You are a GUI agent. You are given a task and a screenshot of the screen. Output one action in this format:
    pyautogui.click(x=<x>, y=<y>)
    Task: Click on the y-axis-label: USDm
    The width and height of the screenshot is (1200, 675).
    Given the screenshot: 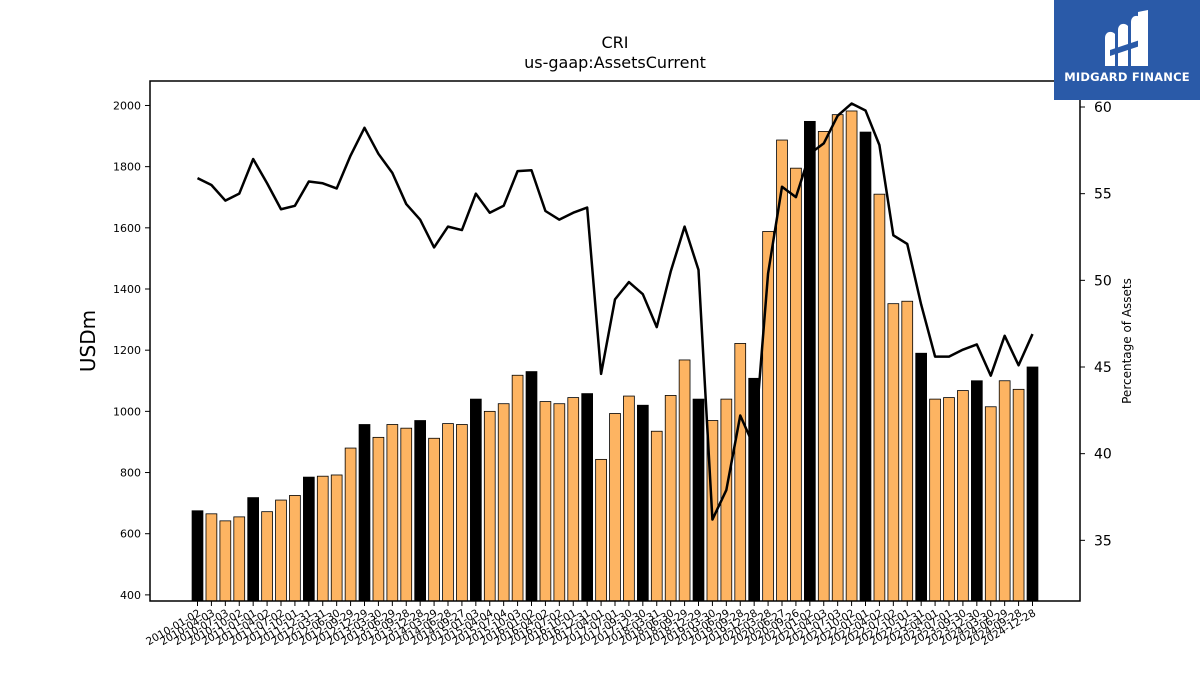 What is the action you would take?
    pyautogui.click(x=88, y=341)
    